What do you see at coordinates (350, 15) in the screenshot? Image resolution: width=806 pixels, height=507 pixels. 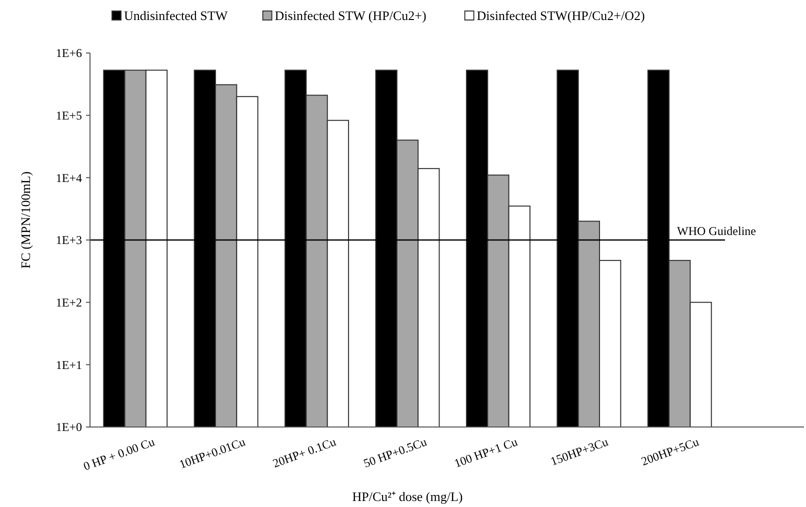 I see `legend-label: Disinfected STW (HP/Cu2+)` at bounding box center [350, 15].